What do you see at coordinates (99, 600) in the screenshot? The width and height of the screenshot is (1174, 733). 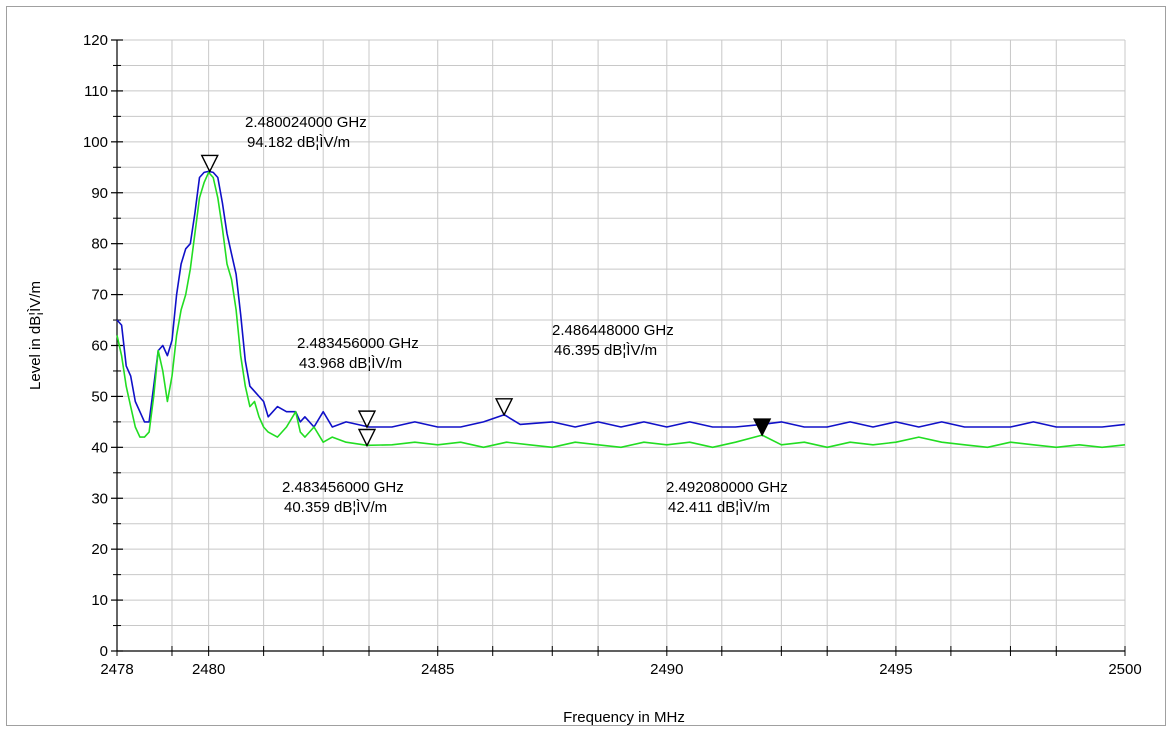 I see `y-tick-label: 10` at bounding box center [99, 600].